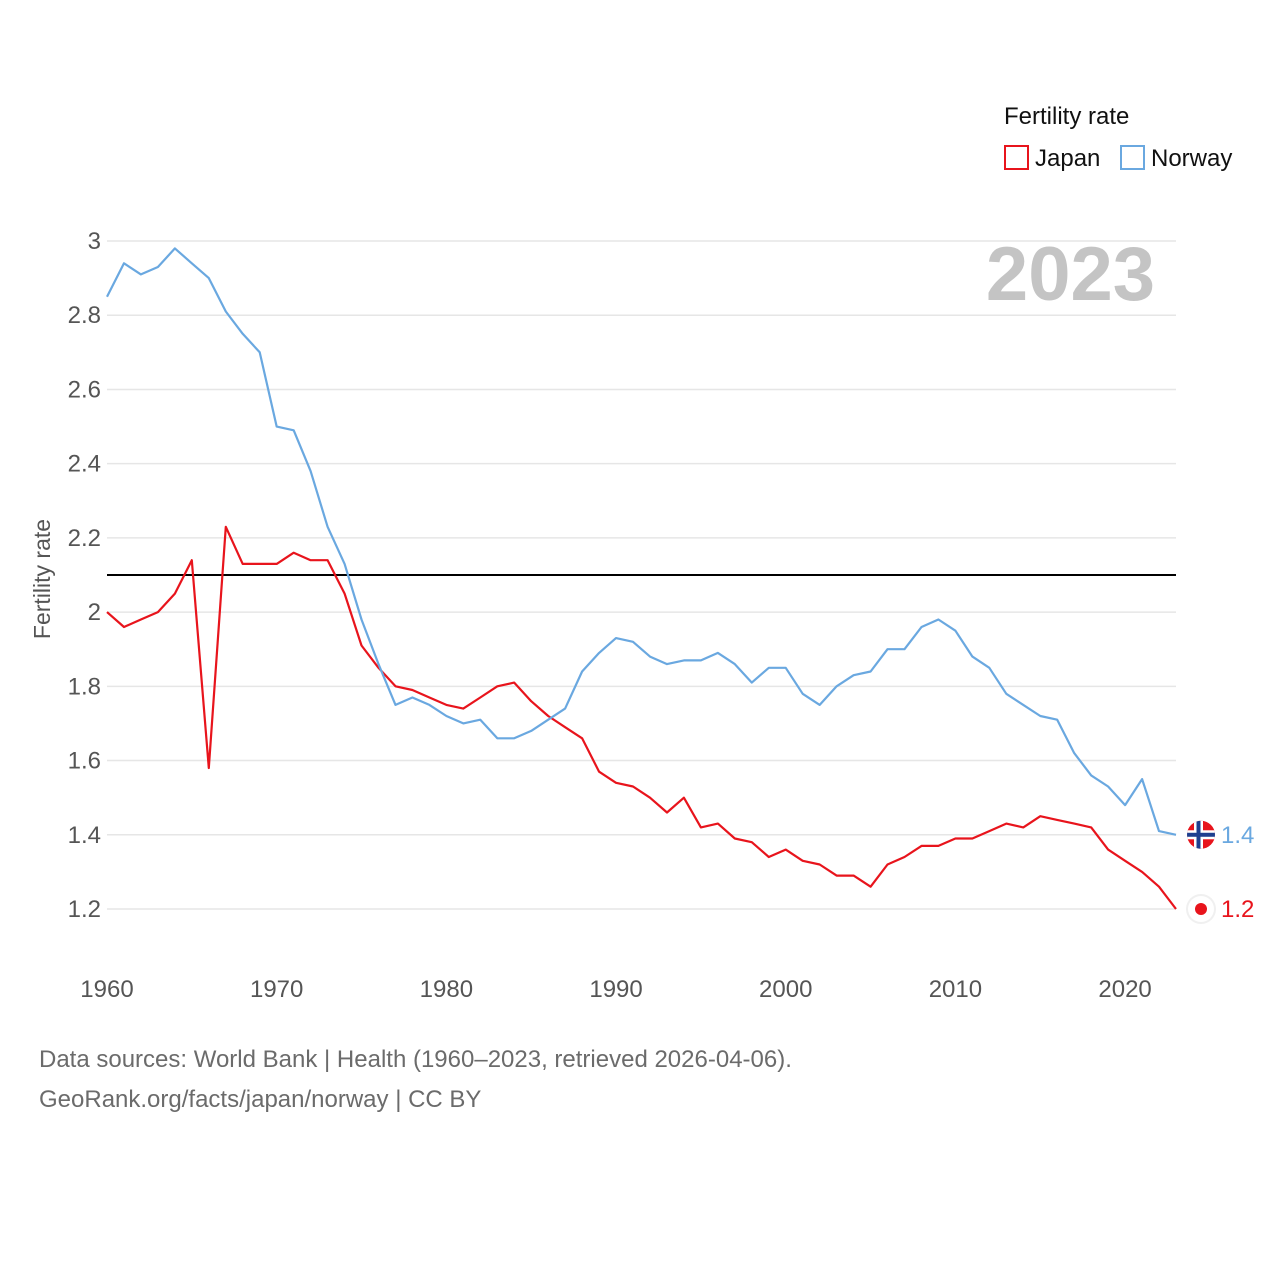 Image resolution: width=1280 pixels, height=1280 pixels. Describe the element at coordinates (1070, 274) in the screenshot. I see `current-year-label: 2023` at that location.